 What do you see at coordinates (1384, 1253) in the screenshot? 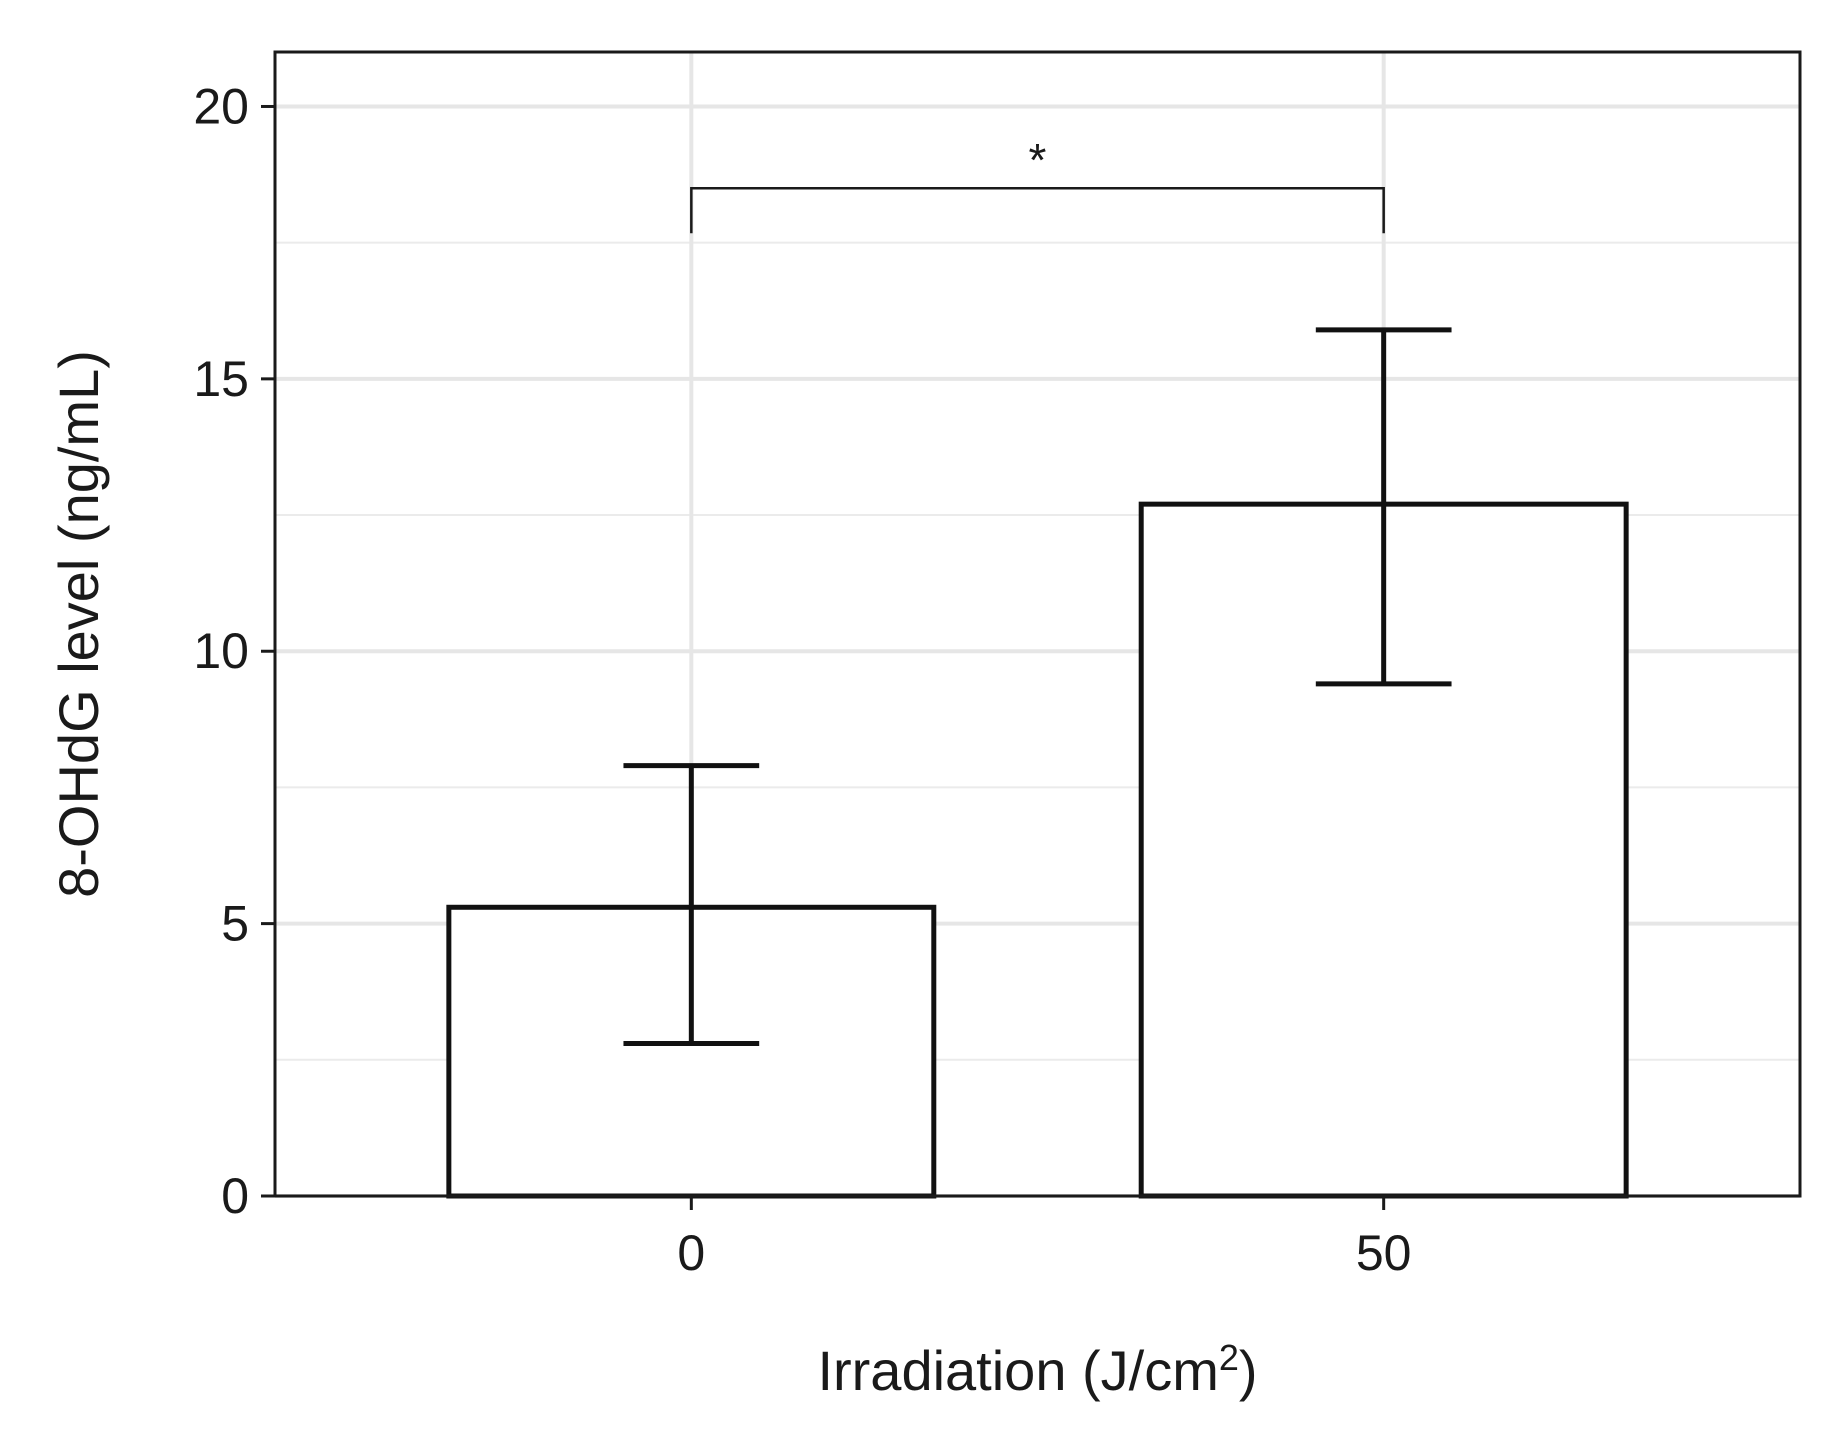
I see `x-tick-label: 50` at bounding box center [1384, 1253].